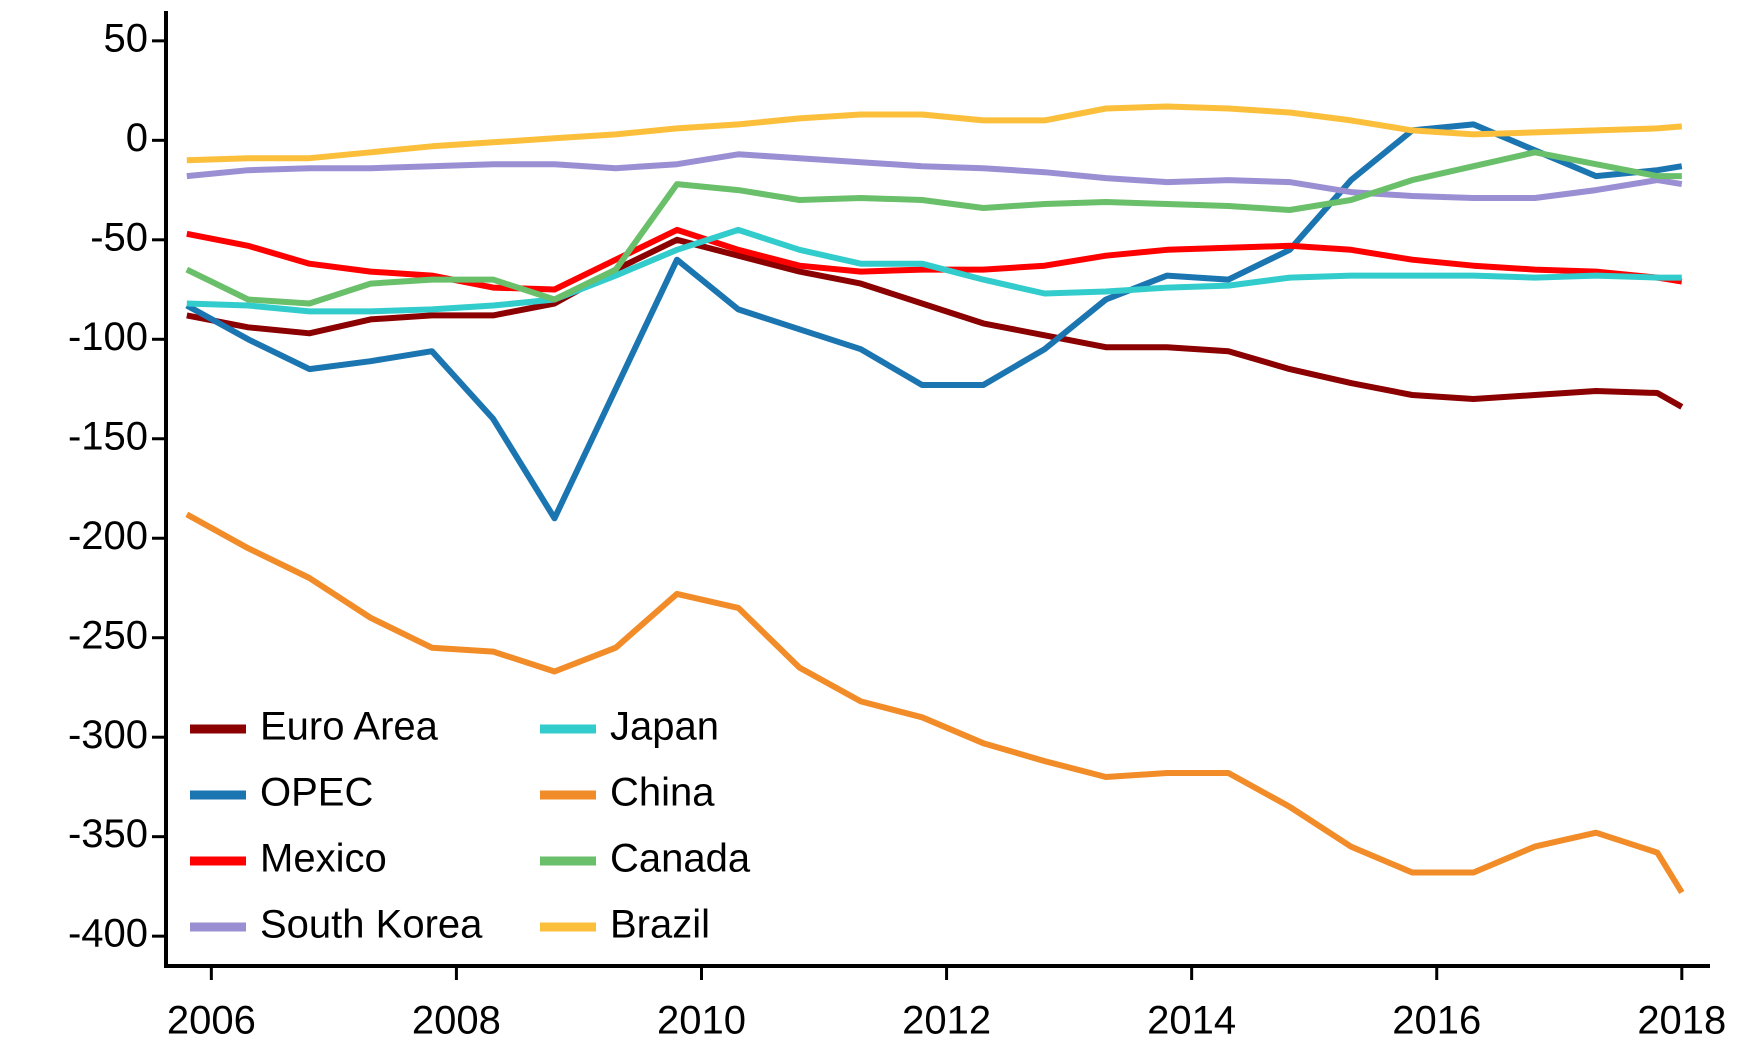  Describe the element at coordinates (1681, 1021) in the screenshot. I see `x-tick-label: 2018` at that location.